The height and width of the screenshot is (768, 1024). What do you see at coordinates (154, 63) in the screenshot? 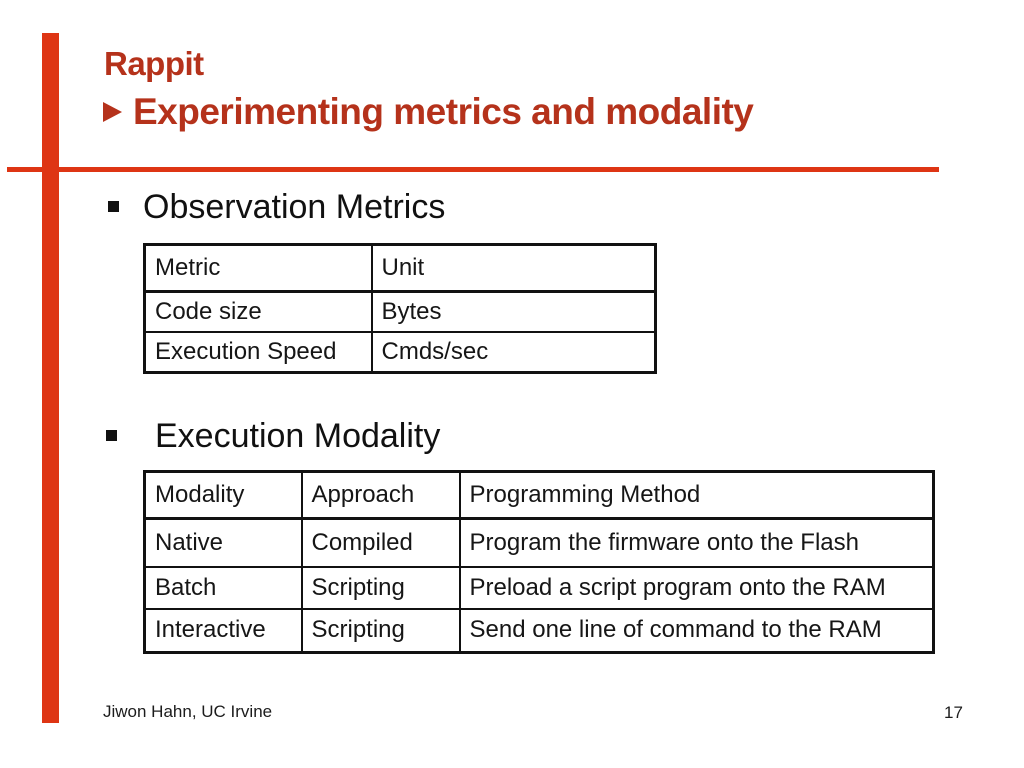
I see `slide-title: Rappit` at bounding box center [154, 63].